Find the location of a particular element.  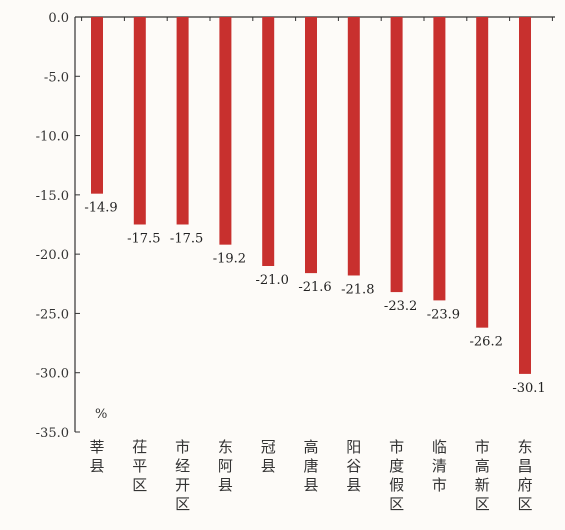

data-label: -14.9 is located at coordinates (100, 208).